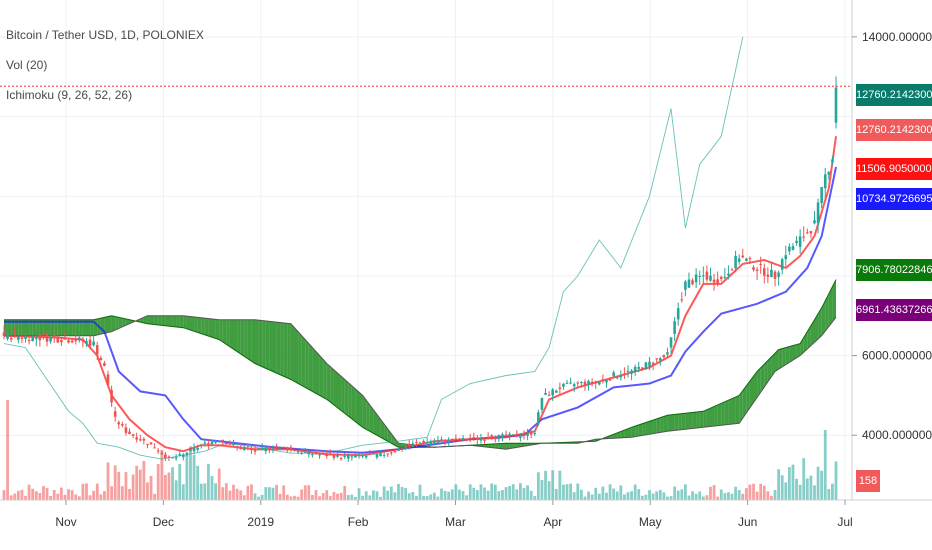 The height and width of the screenshot is (550, 932). I want to click on time-axis: Nov Dec 2019 Feb Mar Apr May Jun Jul, so click(454, 514).